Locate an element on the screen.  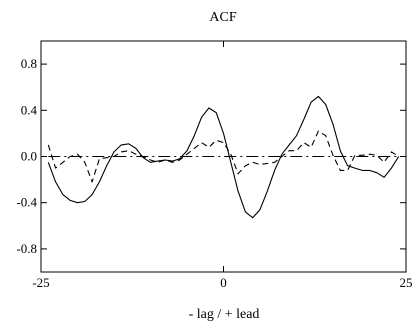
y-tick-label: -0.8 is located at coordinates (26, 248).